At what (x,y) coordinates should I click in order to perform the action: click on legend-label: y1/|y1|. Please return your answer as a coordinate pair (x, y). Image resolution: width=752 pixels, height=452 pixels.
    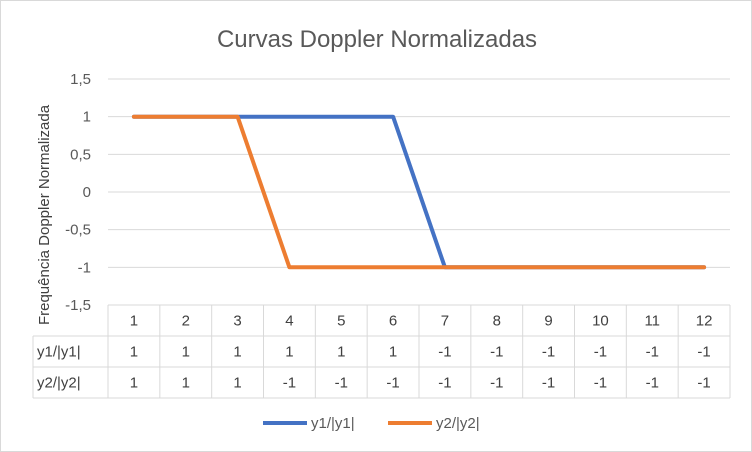
    Looking at the image, I should click on (333, 423).